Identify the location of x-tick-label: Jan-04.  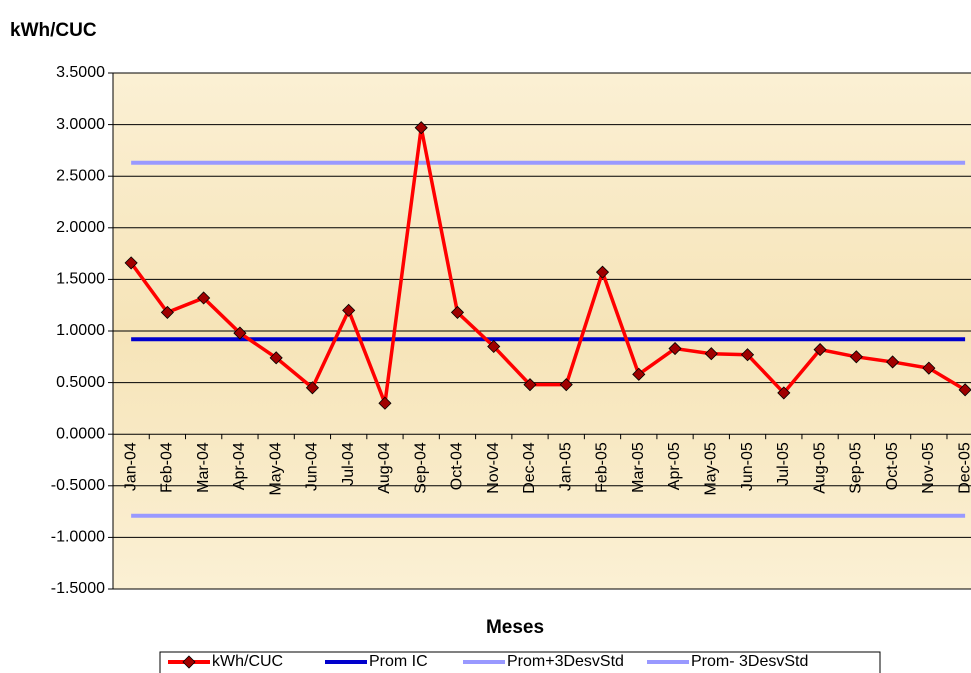
(130, 466).